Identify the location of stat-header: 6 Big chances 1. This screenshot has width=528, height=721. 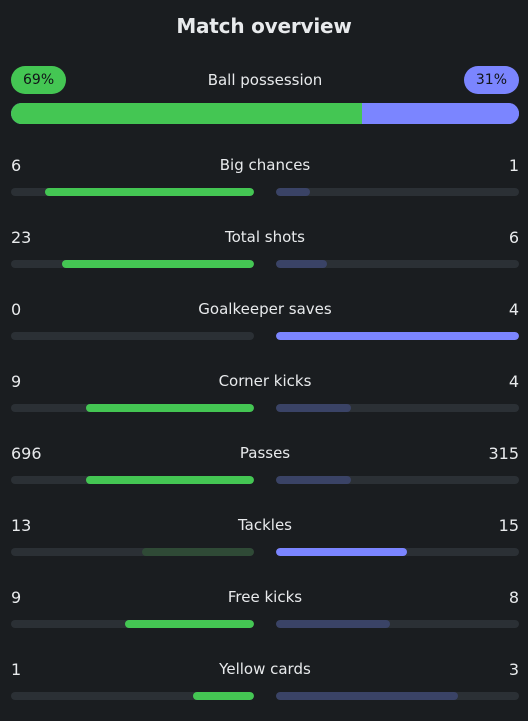
(265, 166).